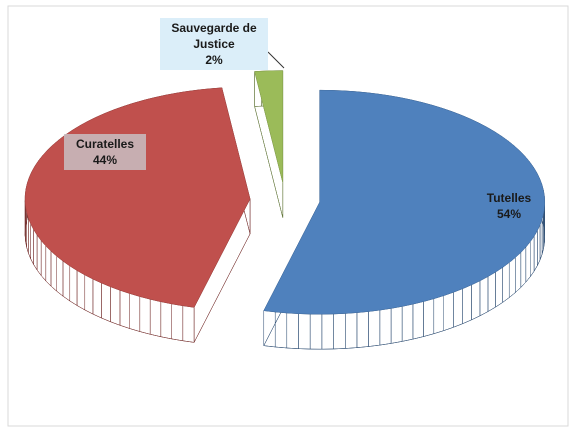 Image resolution: width=572 pixels, height=430 pixels. Describe the element at coordinates (214, 36) in the screenshot. I see `label-name: Sauvegarde de Justice` at that location.